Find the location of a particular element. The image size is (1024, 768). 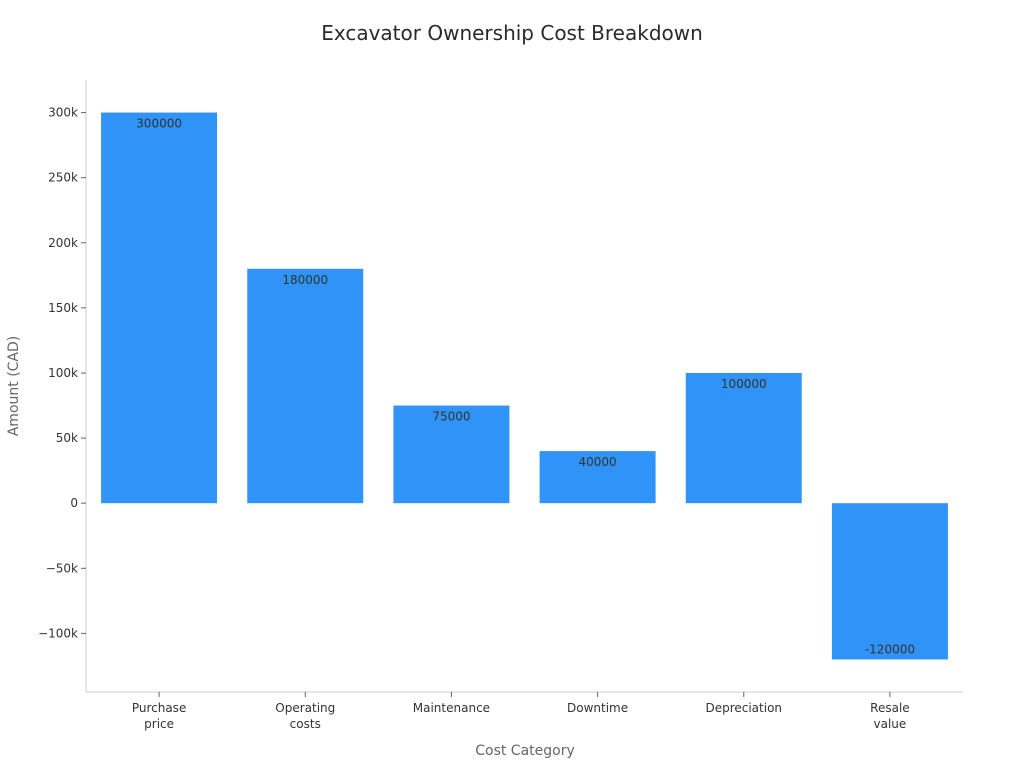

y-tick-label: 100k is located at coordinates (63, 373).